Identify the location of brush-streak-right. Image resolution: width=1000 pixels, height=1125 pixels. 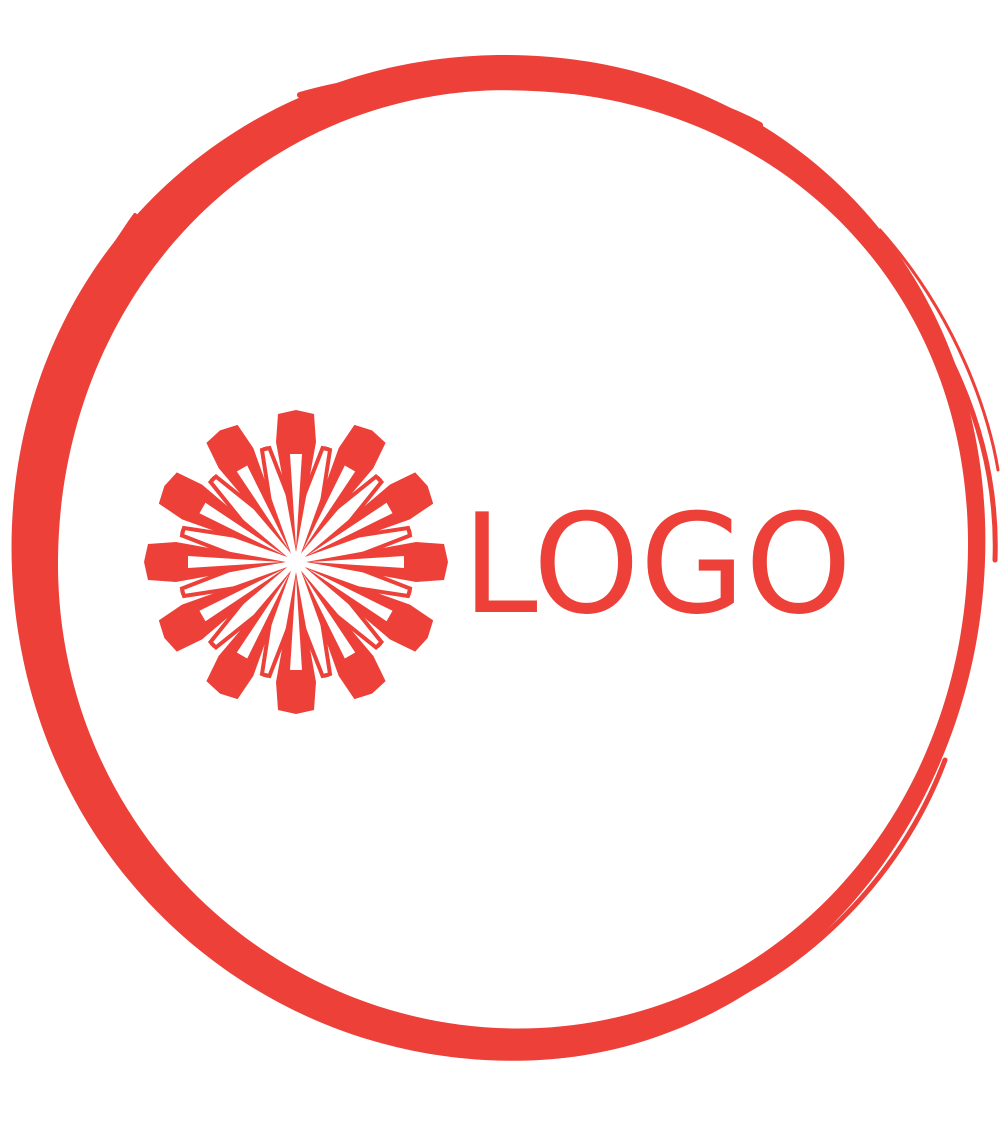
(907, 375).